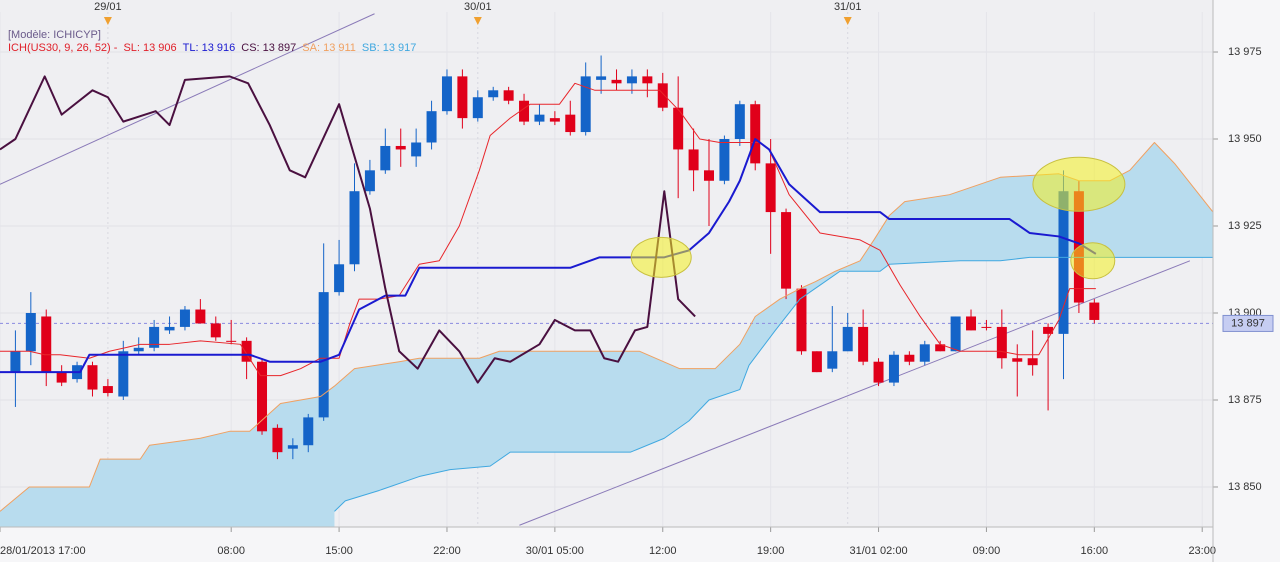  What do you see at coordinates (231, 551) in the screenshot?
I see `x-tick-label: 08:00` at bounding box center [231, 551].